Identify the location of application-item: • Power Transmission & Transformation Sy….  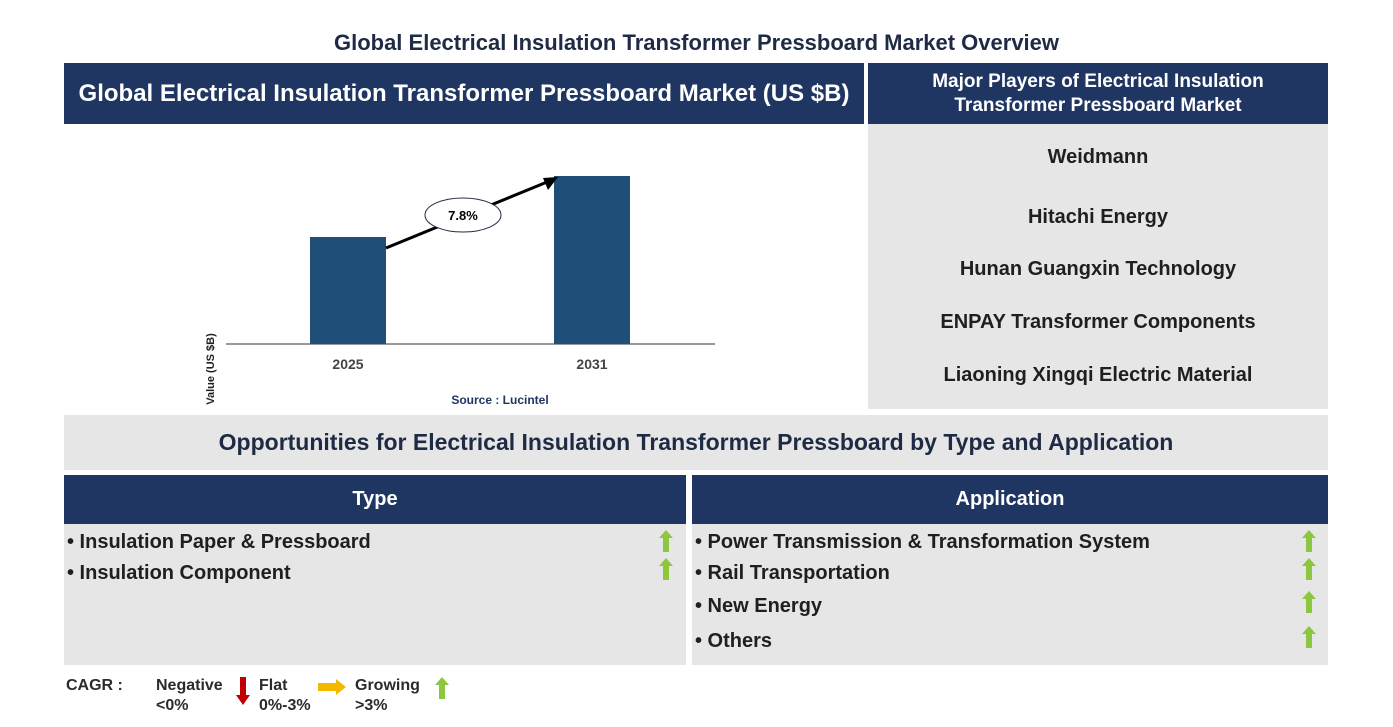
(922, 542).